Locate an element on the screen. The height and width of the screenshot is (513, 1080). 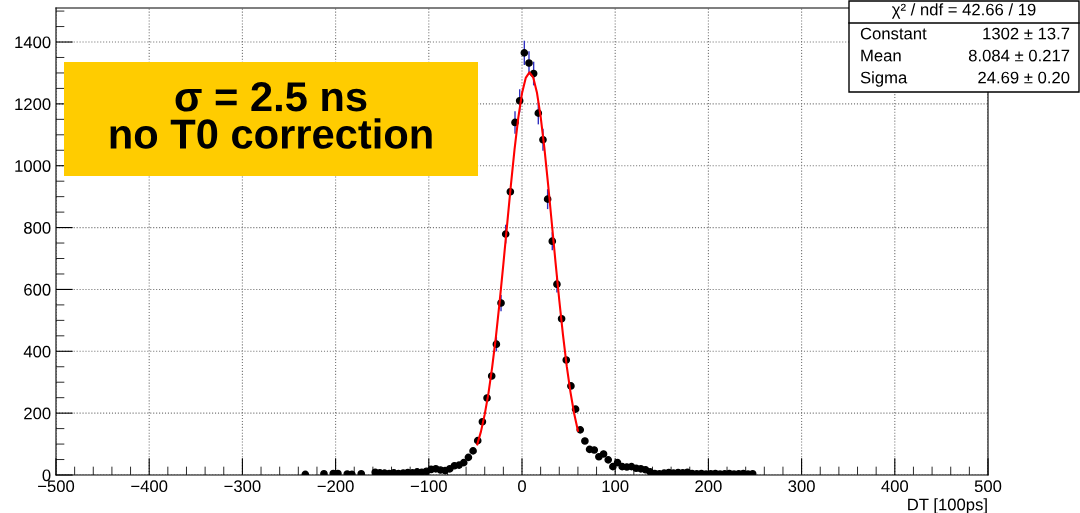
x-tick-label: 200 is located at coordinates (708, 486).